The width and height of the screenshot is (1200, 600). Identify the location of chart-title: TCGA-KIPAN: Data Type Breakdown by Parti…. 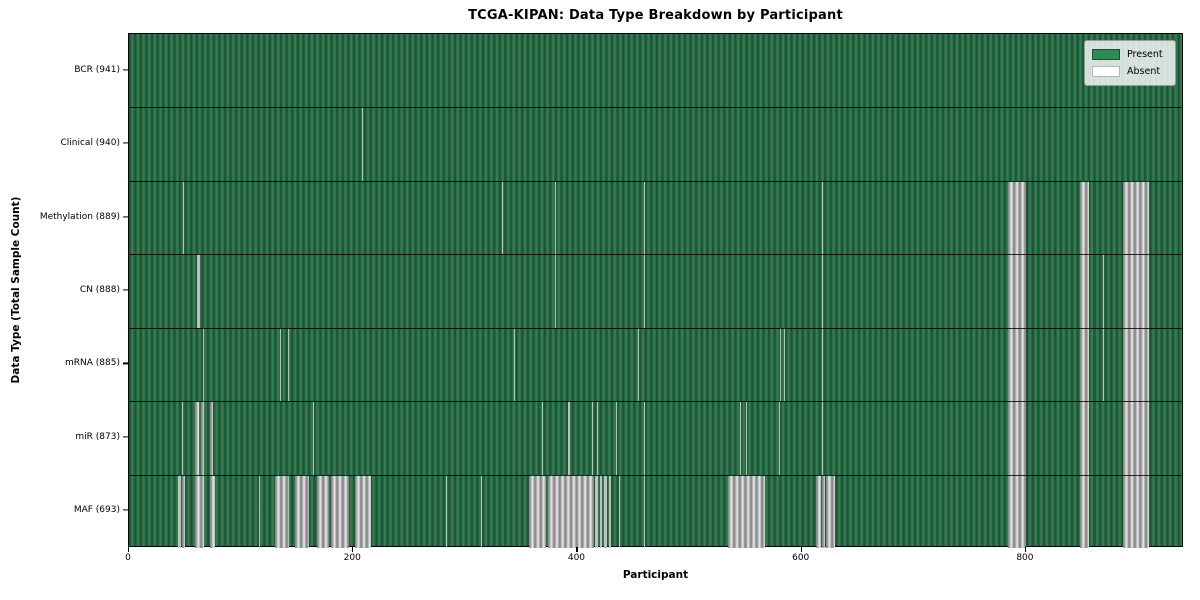
(655, 15).